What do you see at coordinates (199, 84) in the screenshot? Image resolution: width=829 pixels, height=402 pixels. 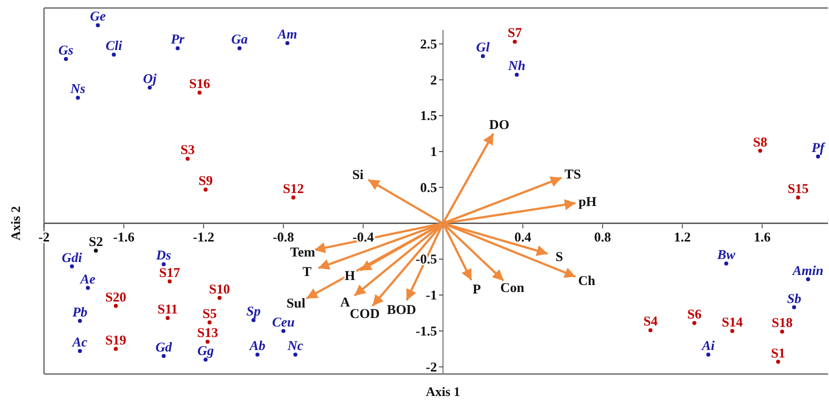 I see `data-label: S16` at bounding box center [199, 84].